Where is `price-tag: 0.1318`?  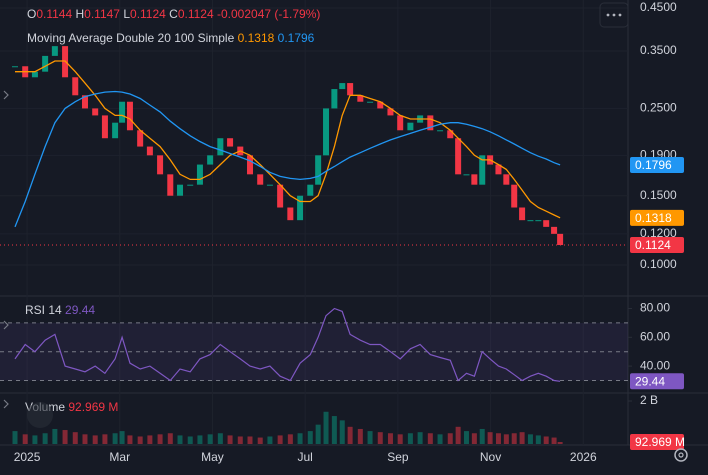 price-tag: 0.1318 is located at coordinates (653, 218).